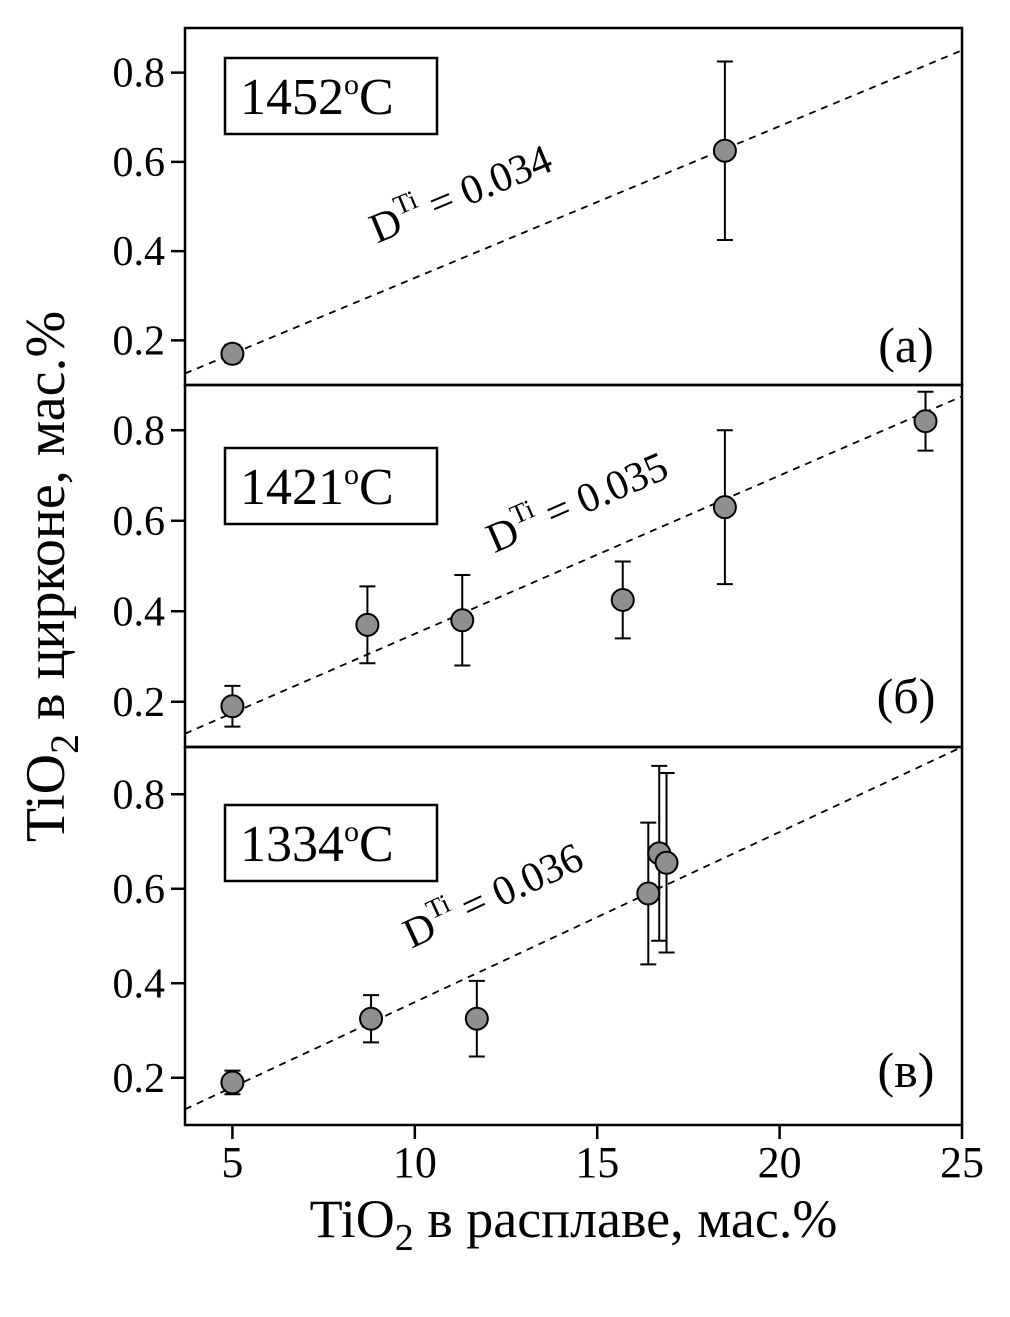  I want to click on temperature-label: 1421oC, so click(317, 487).